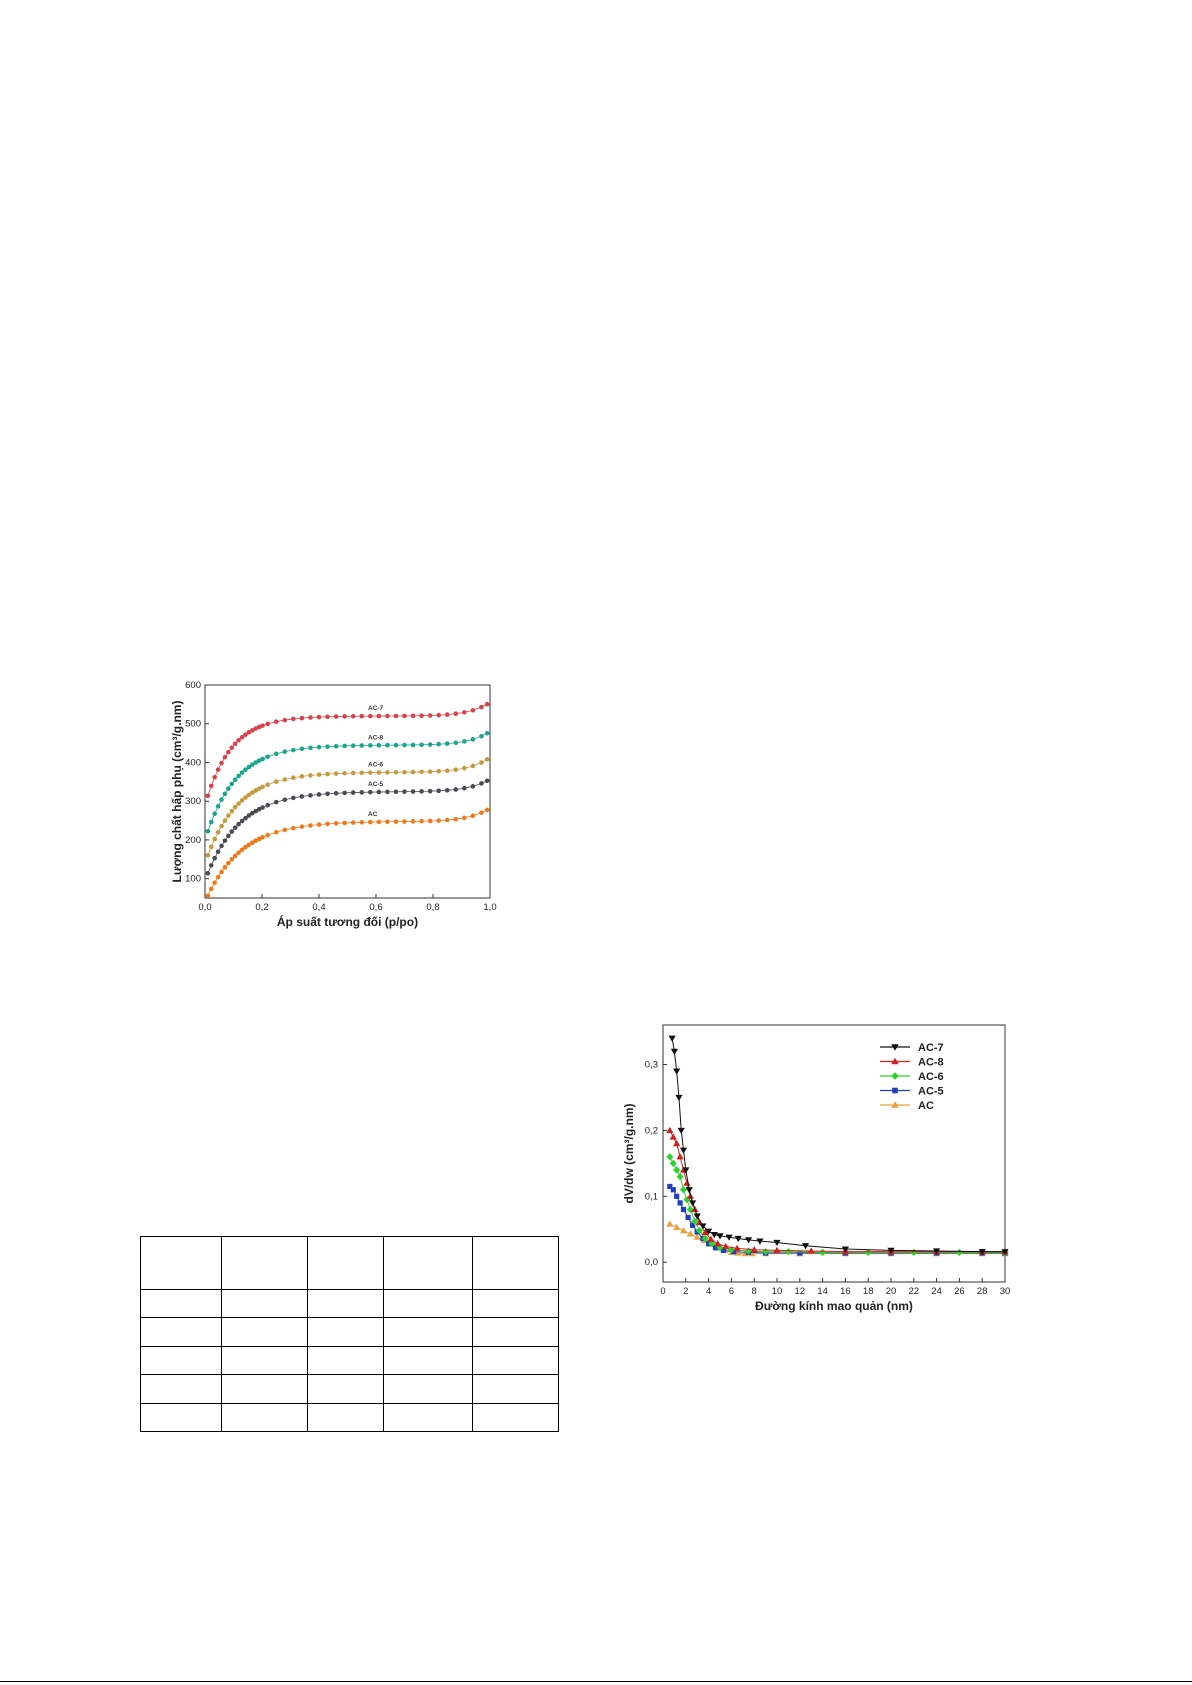  I want to click on empty-data-table, so click(349, 1334).